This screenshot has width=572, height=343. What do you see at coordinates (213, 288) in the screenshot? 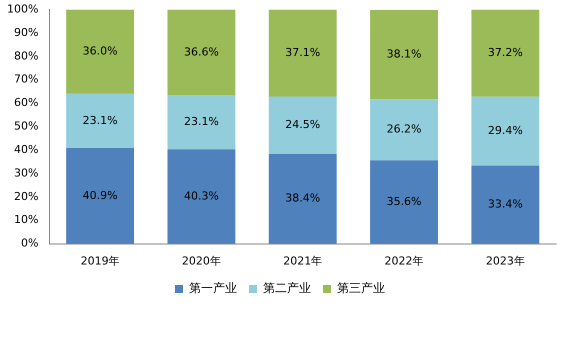
I see `legend-label: 第一产业` at bounding box center [213, 288].